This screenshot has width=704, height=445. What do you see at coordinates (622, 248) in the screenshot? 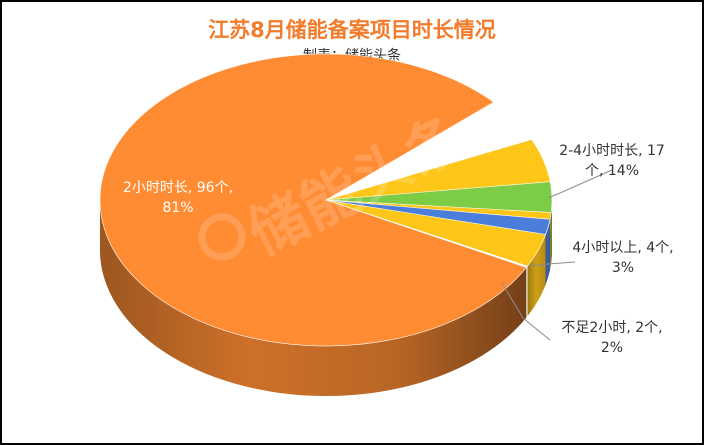
I see `data-label-2-line-0: 4小时以上, 4个,` at bounding box center [622, 248].